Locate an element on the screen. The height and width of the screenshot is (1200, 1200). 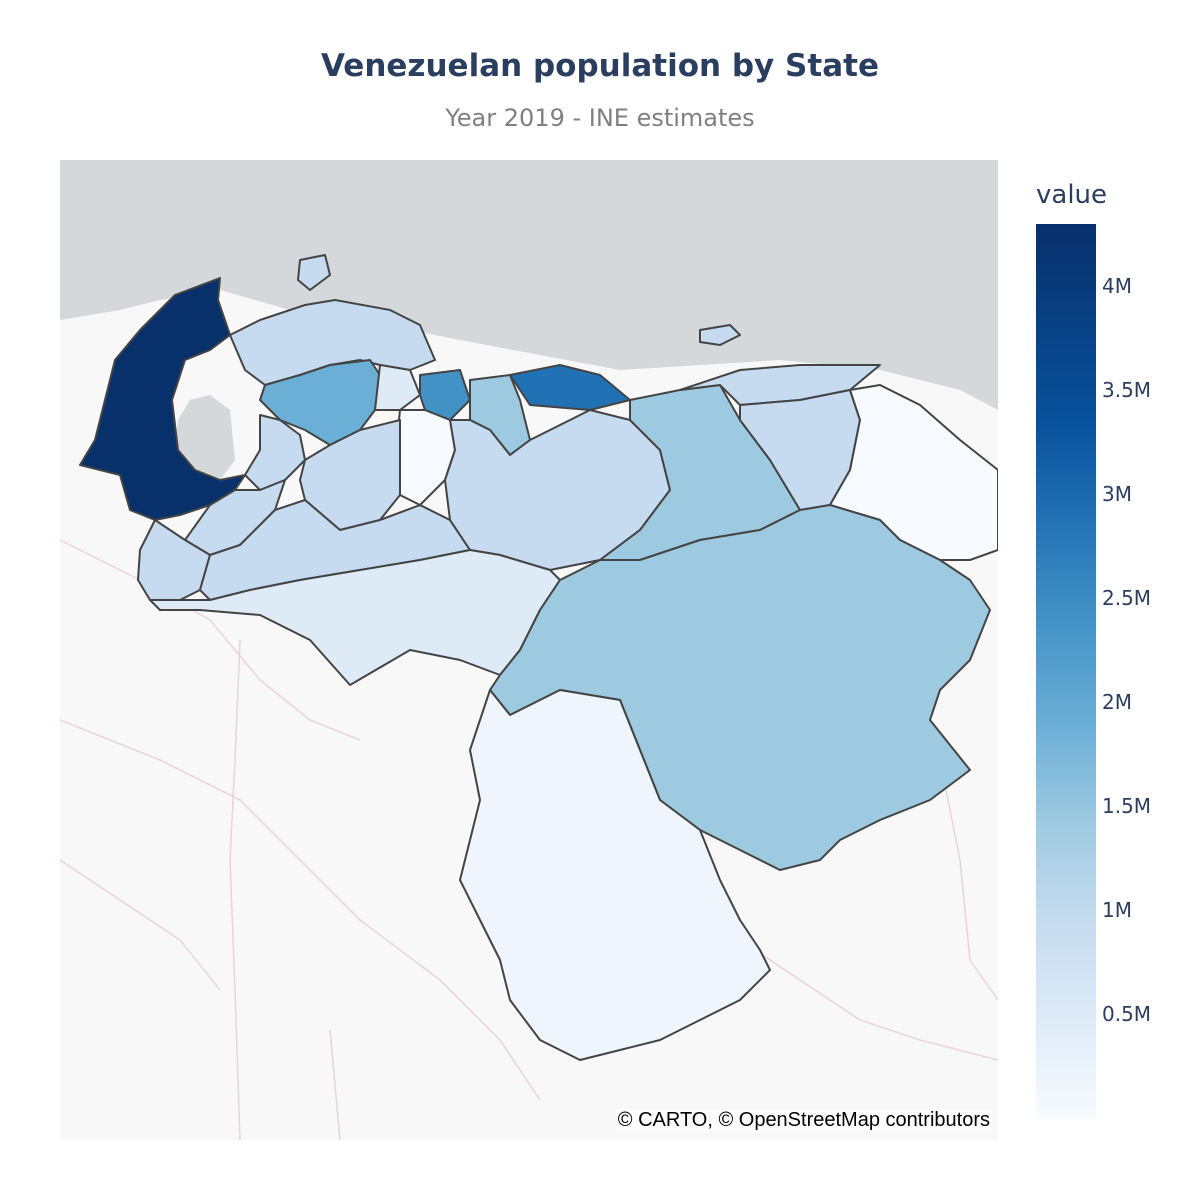
colorbar-tick: 1.5M is located at coordinates (1127, 806).